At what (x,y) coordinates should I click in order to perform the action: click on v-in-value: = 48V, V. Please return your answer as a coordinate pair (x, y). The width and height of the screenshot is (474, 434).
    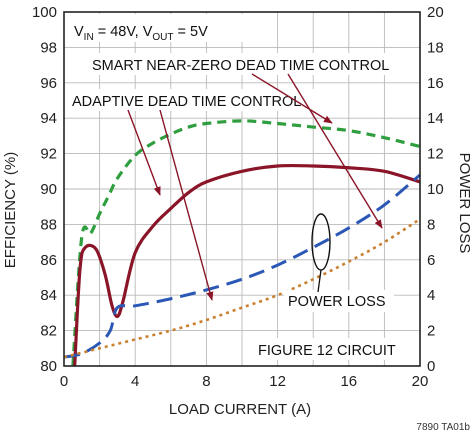
    Looking at the image, I should click on (123, 32).